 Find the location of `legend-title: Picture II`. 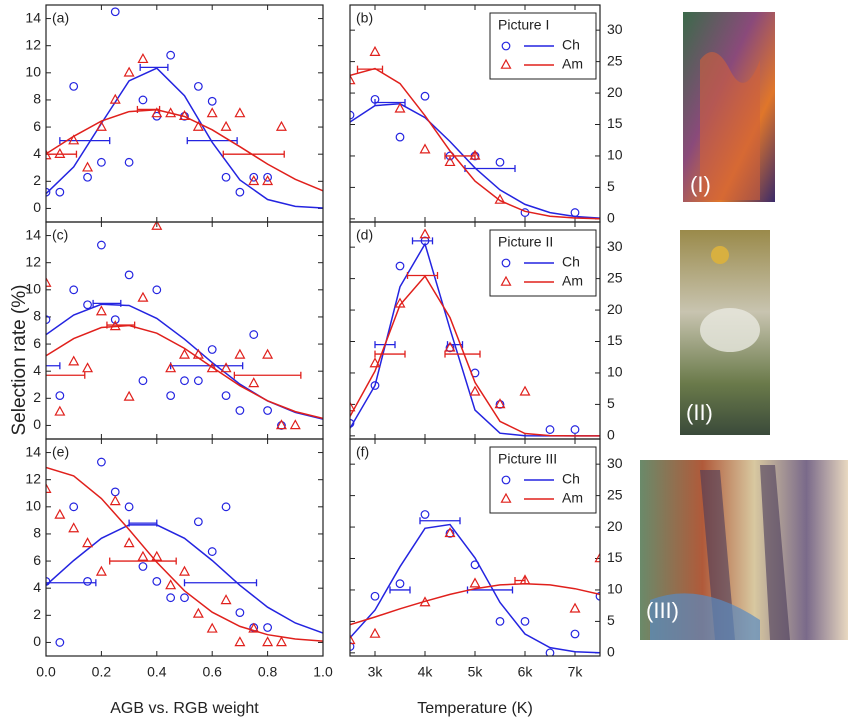

legend-title: Picture II is located at coordinates (525, 242).